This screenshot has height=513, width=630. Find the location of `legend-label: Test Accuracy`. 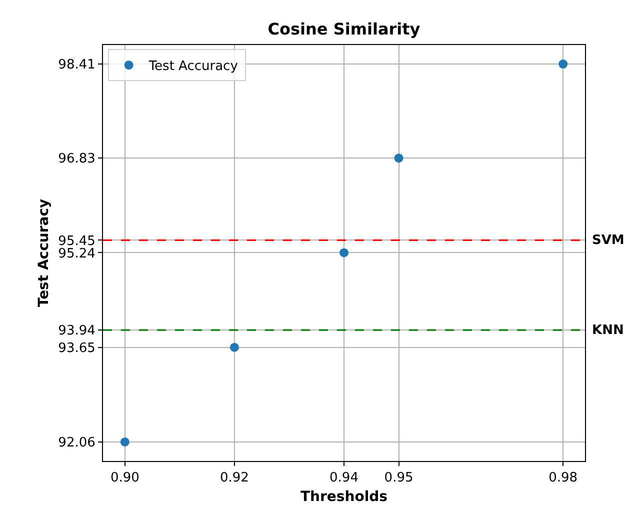

legend-label: Test Accuracy is located at coordinates (193, 66).